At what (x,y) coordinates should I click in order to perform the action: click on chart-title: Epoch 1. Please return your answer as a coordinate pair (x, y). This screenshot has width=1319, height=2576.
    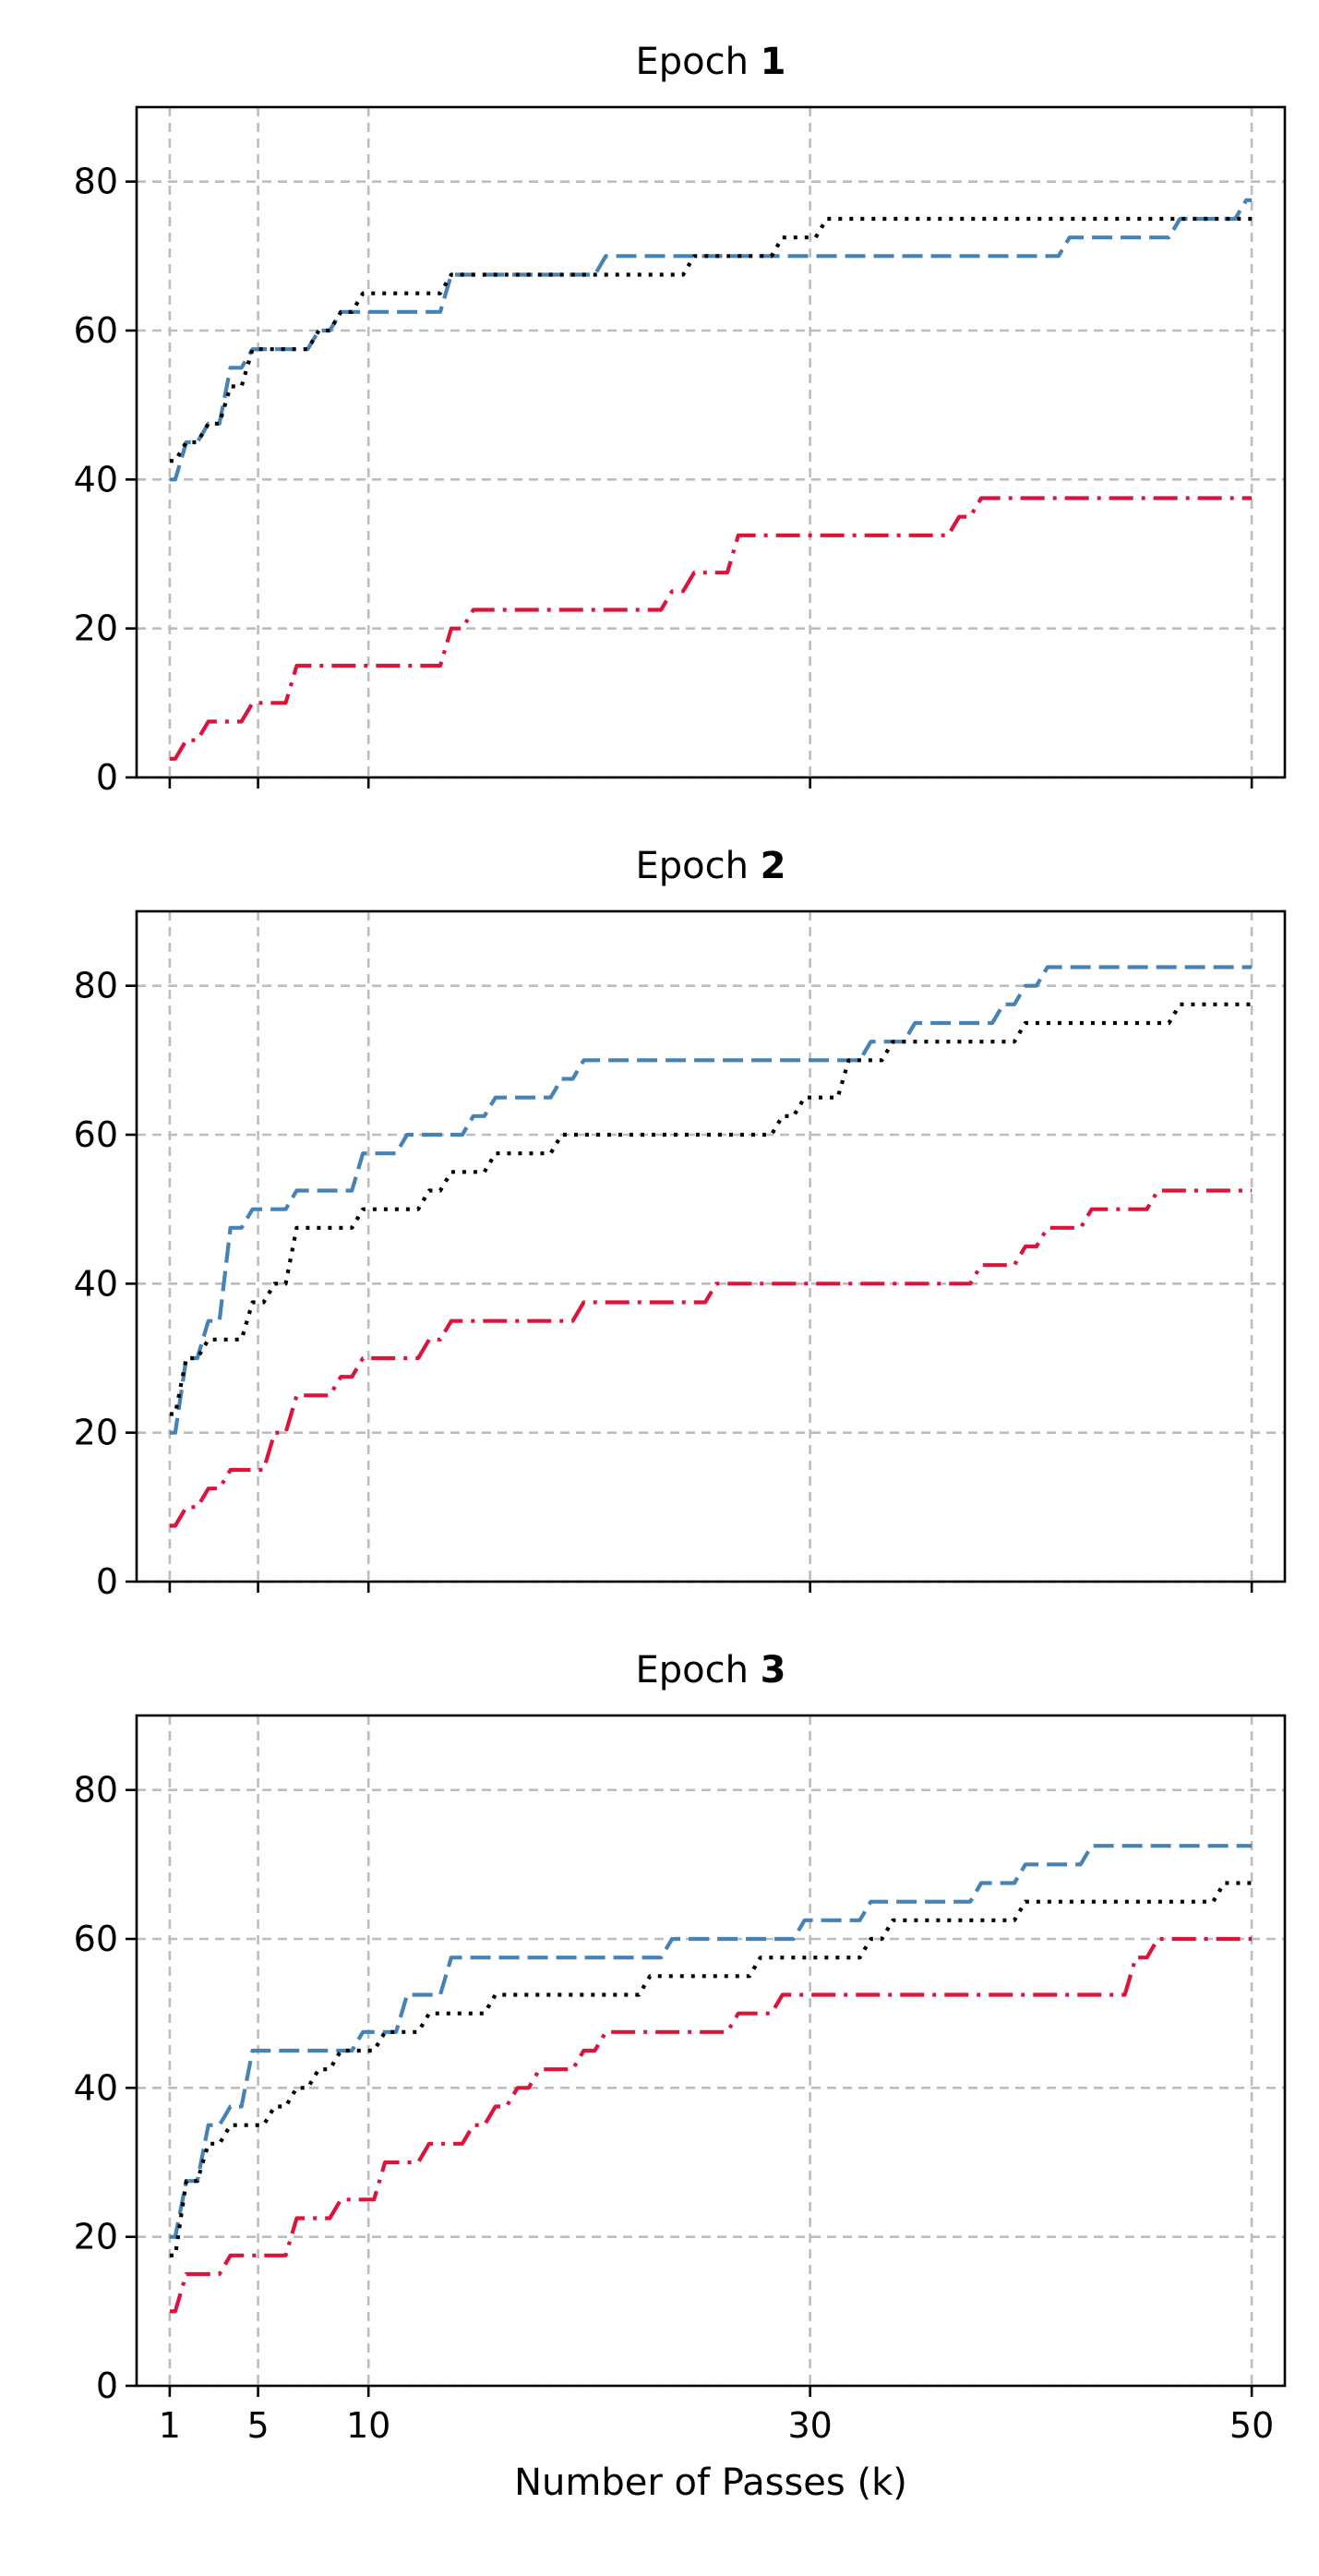
    Looking at the image, I should click on (710, 62).